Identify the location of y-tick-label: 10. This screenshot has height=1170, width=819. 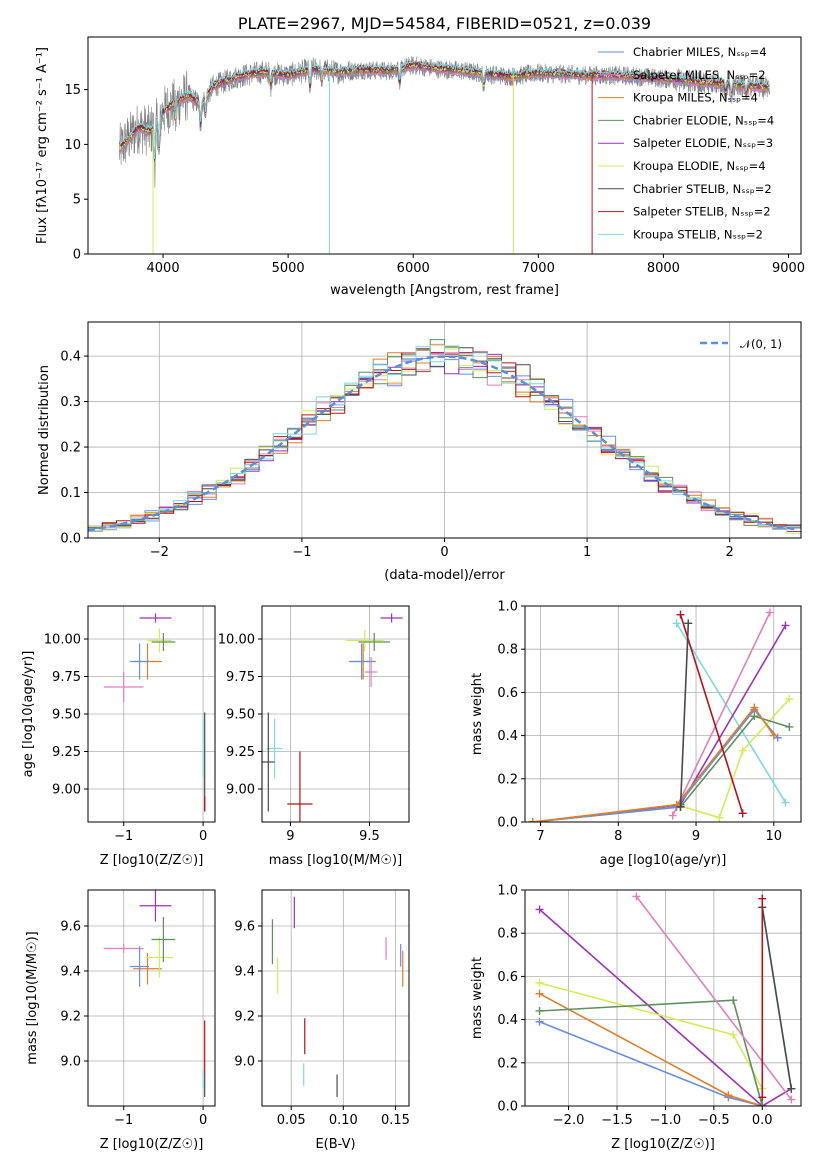
(72, 145).